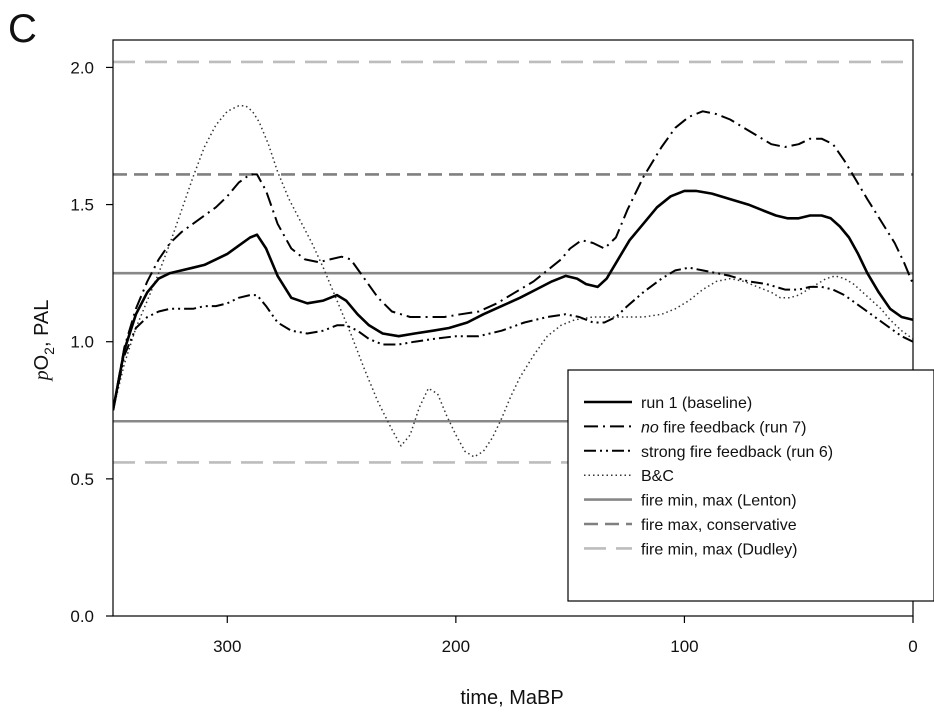 The height and width of the screenshot is (712, 934). Describe the element at coordinates (22, 29) in the screenshot. I see `panel-label: C` at that location.